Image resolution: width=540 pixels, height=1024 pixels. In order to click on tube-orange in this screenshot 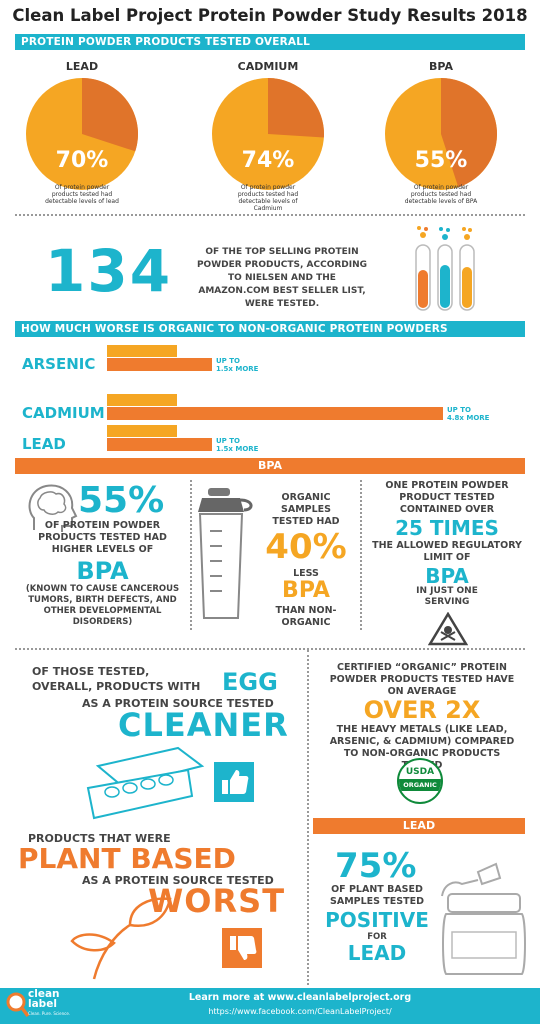, I will do `click(423, 268)`.